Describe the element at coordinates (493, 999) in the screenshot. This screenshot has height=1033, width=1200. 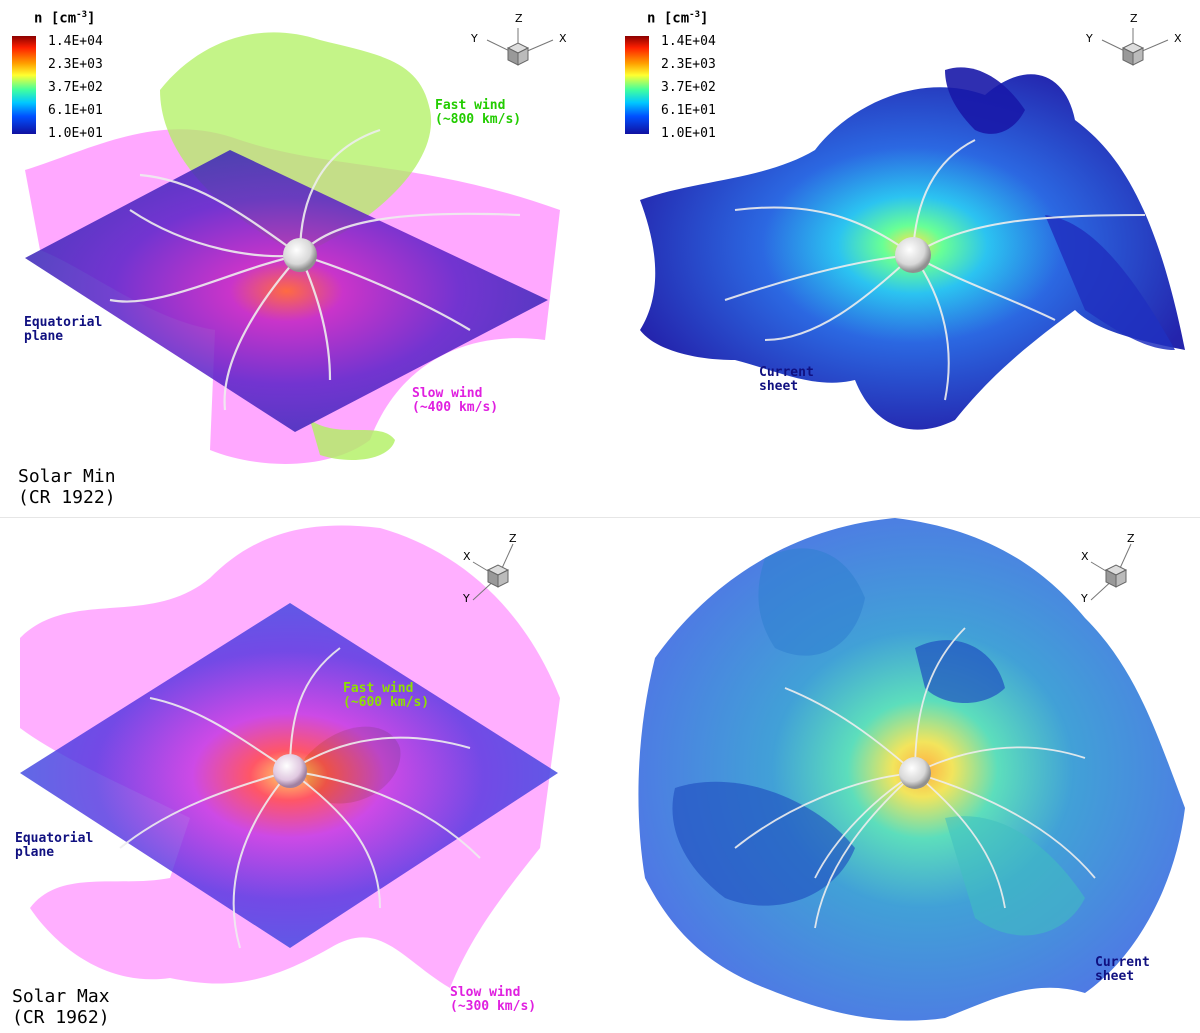
I see `slow-wind-label: Slow wind (~300 km/s)` at that location.